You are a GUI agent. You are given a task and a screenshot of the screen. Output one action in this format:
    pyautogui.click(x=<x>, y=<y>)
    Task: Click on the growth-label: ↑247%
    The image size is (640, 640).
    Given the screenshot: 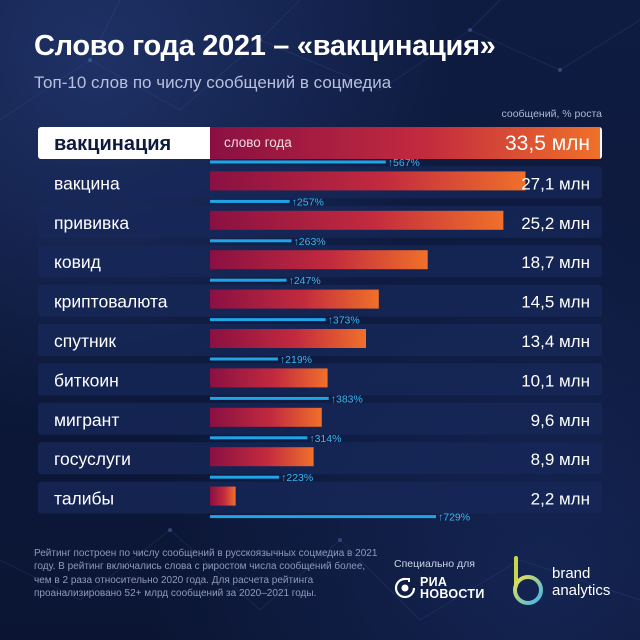 What is the action you would take?
    pyautogui.click(x=305, y=281)
    